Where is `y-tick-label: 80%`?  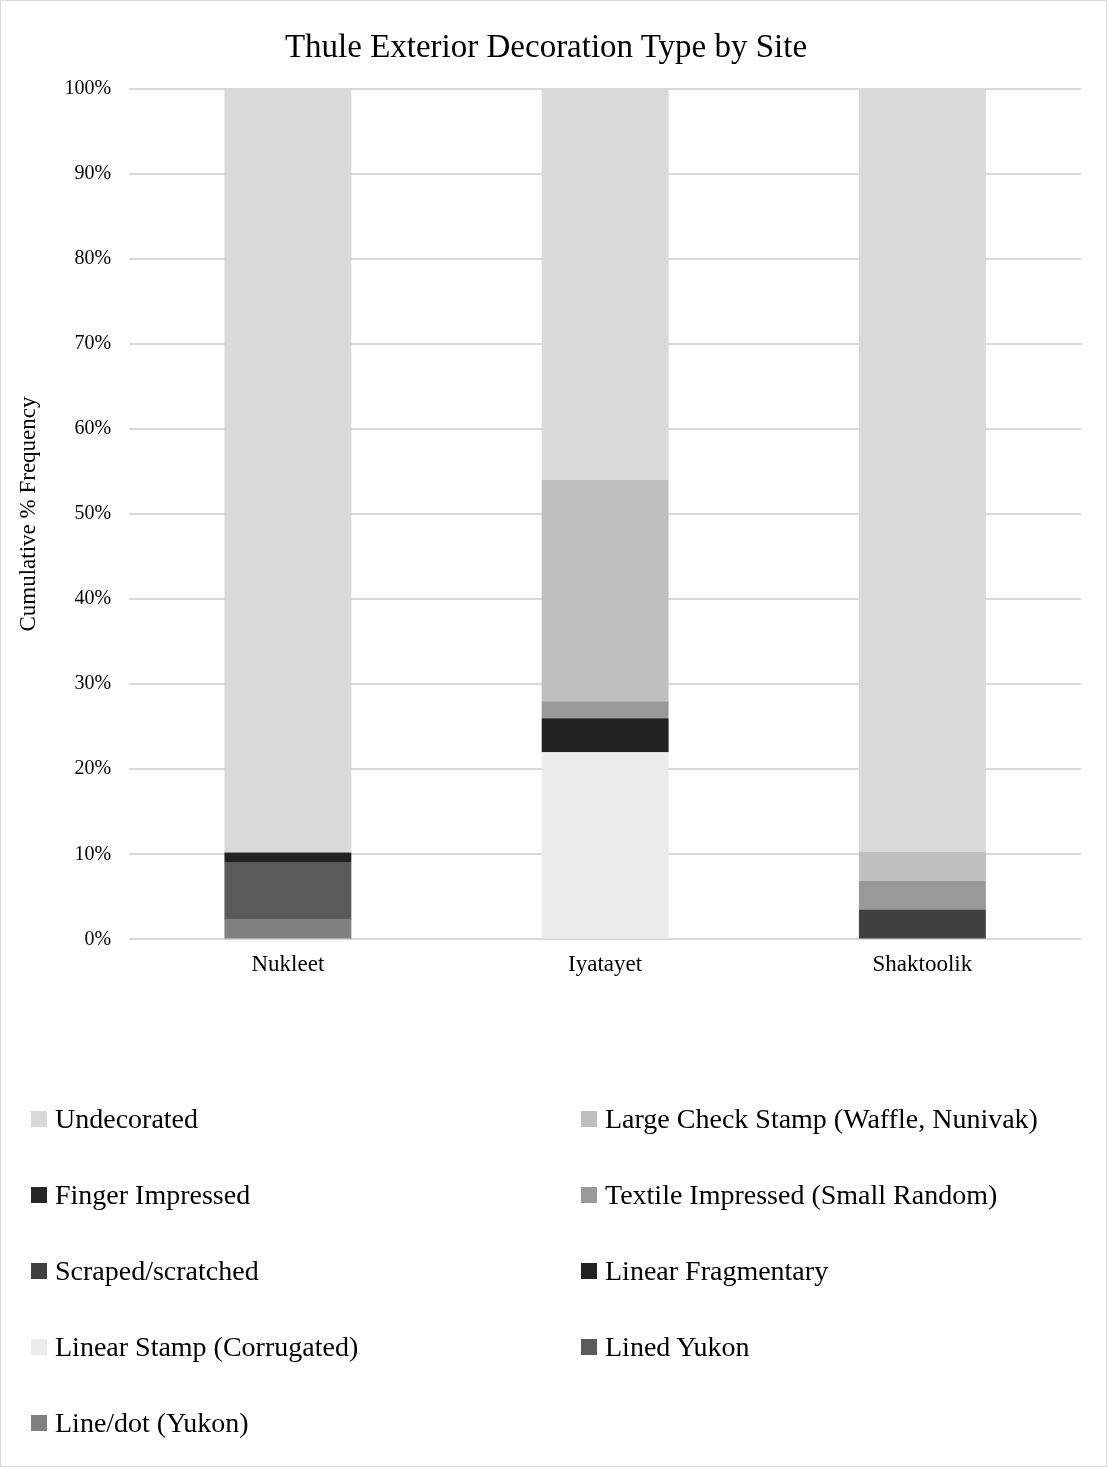 y-tick-label: 80% is located at coordinates (93, 257).